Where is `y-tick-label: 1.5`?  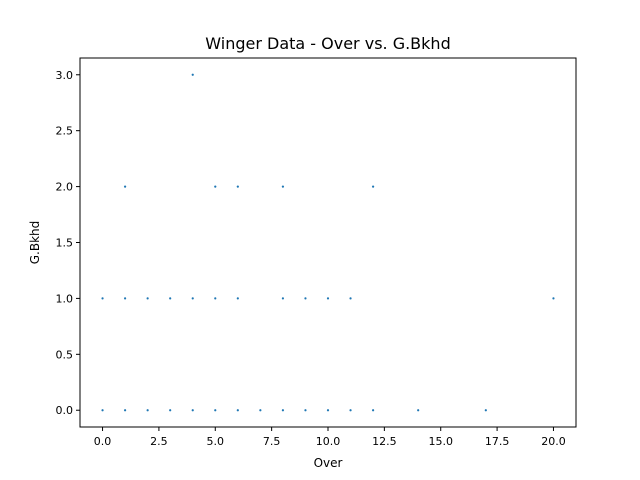
y-tick-label: 1.5 is located at coordinates (65, 243).